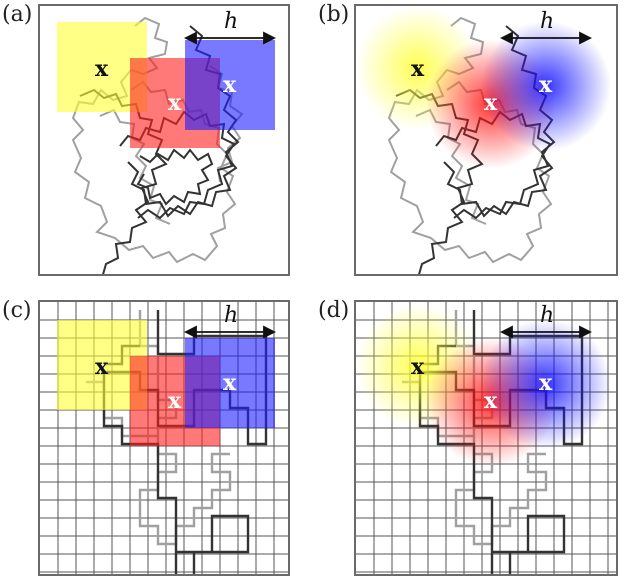  What do you see at coordinates (231, 315) in the screenshot?
I see `distance-label-c: h` at bounding box center [231, 315].